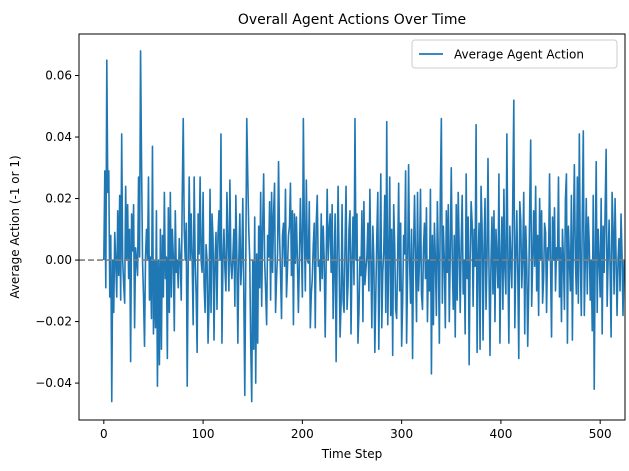 The image size is (629, 471). What do you see at coordinates (203, 434) in the screenshot?
I see `x-tick-label: 100` at bounding box center [203, 434].